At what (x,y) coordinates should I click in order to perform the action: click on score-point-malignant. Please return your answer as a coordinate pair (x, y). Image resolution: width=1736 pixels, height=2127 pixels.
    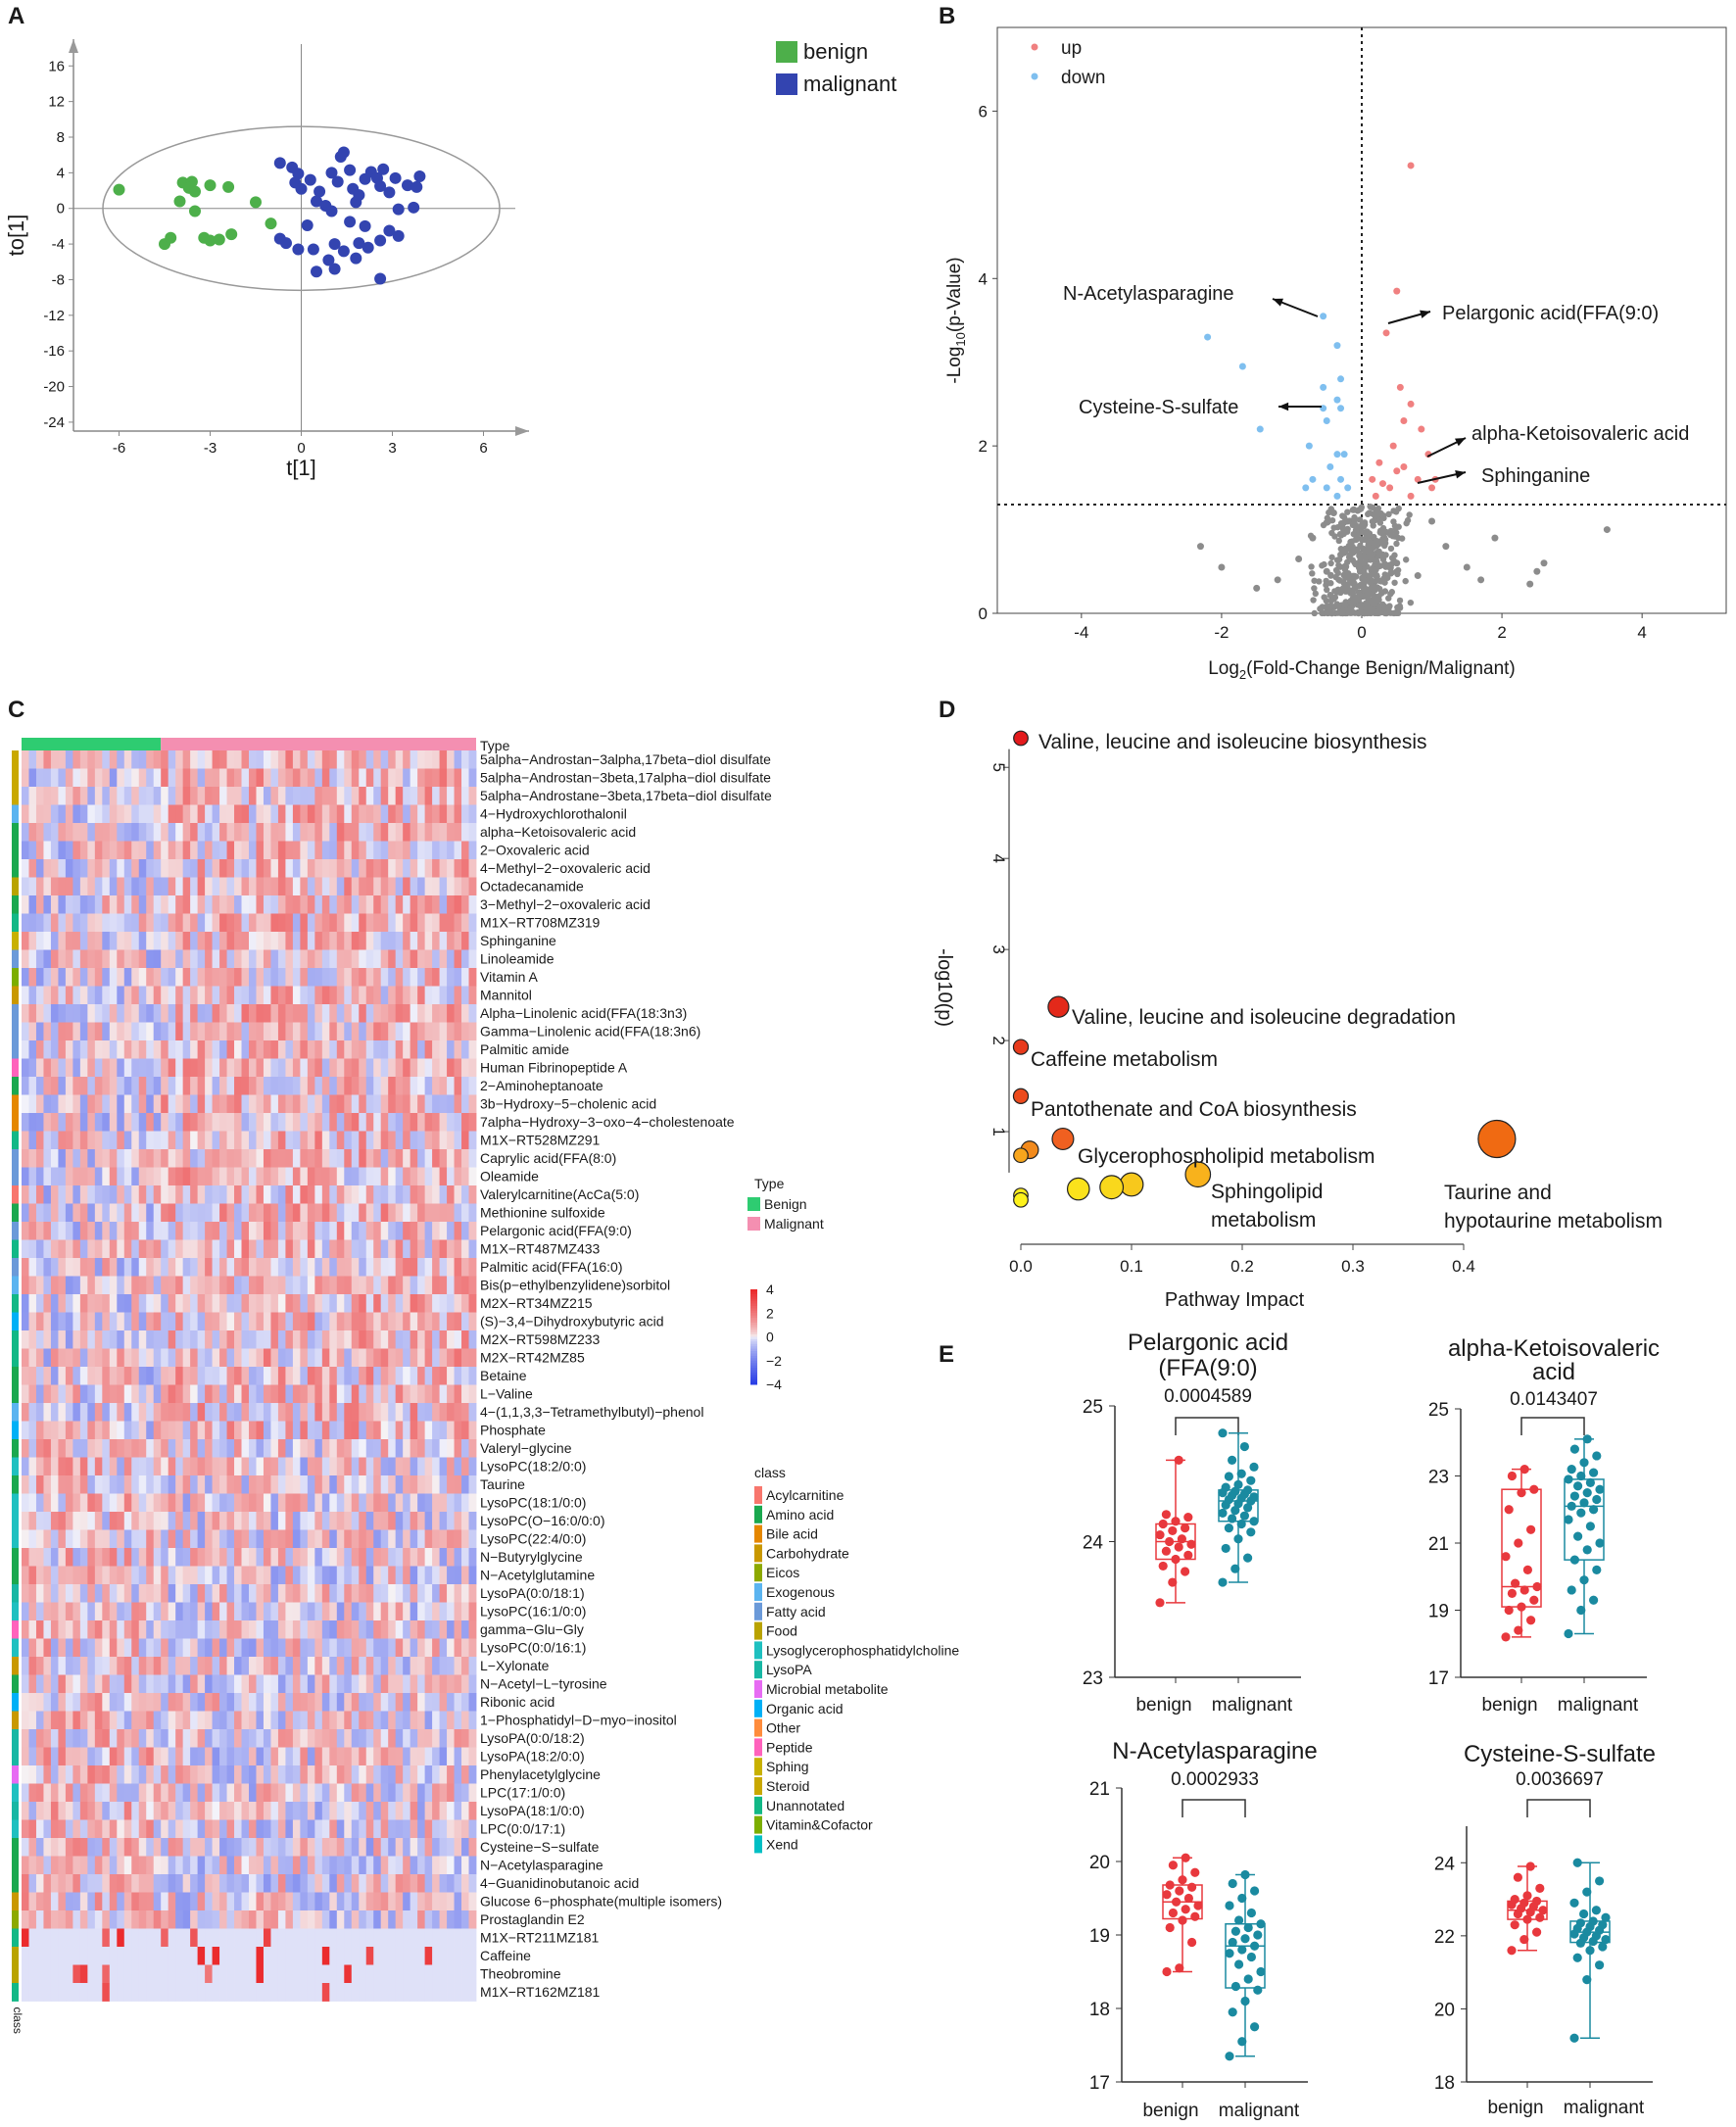
    Looking at the image, I should click on (380, 240).